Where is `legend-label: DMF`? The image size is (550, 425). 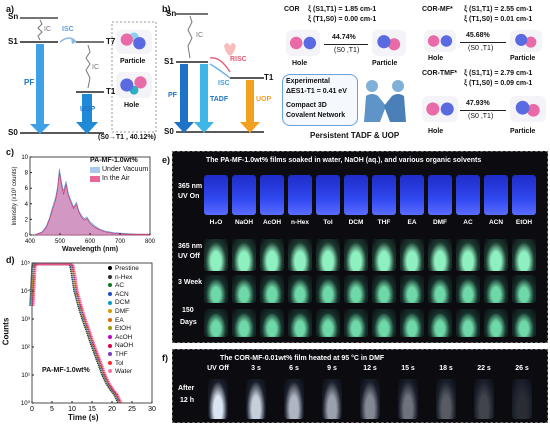 legend-label: DMF is located at coordinates (122, 311).